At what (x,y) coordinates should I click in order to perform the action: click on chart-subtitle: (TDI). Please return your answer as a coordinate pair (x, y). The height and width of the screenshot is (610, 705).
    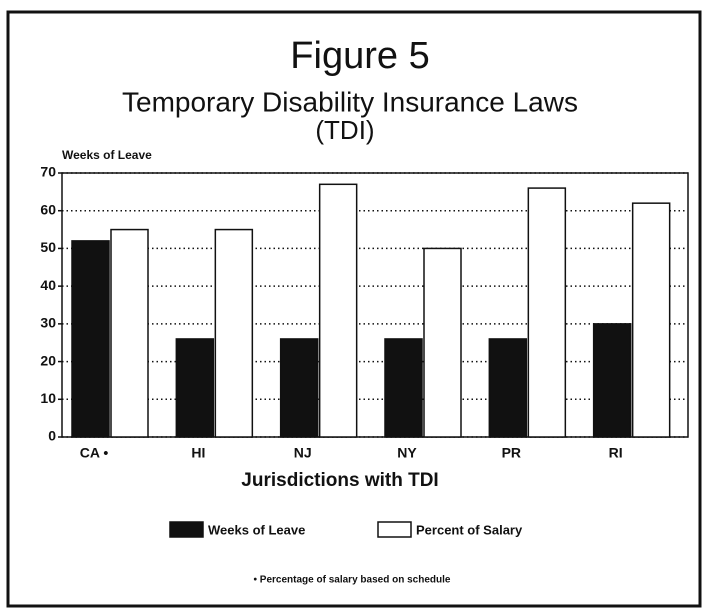
    Looking at the image, I should click on (344, 130).